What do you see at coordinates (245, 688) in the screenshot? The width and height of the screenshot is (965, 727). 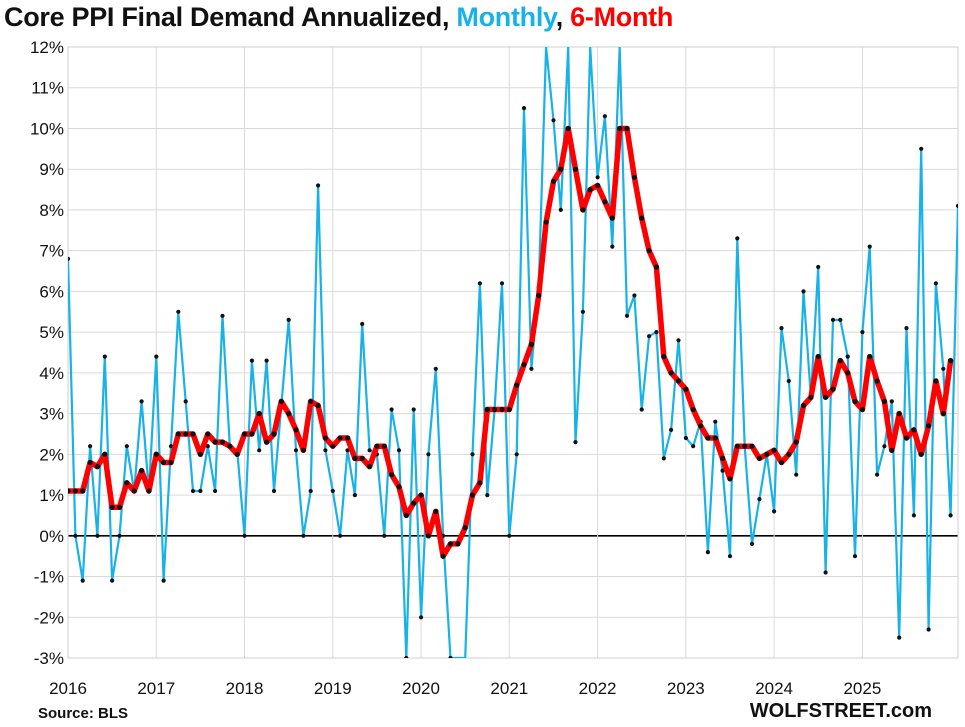 I see `x-tick-label: 2018` at bounding box center [245, 688].